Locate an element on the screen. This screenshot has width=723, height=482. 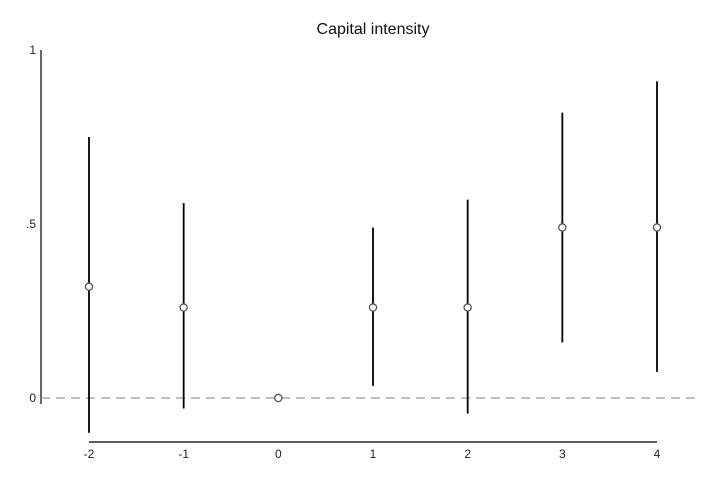
x-tick-label: 1 is located at coordinates (373, 454).